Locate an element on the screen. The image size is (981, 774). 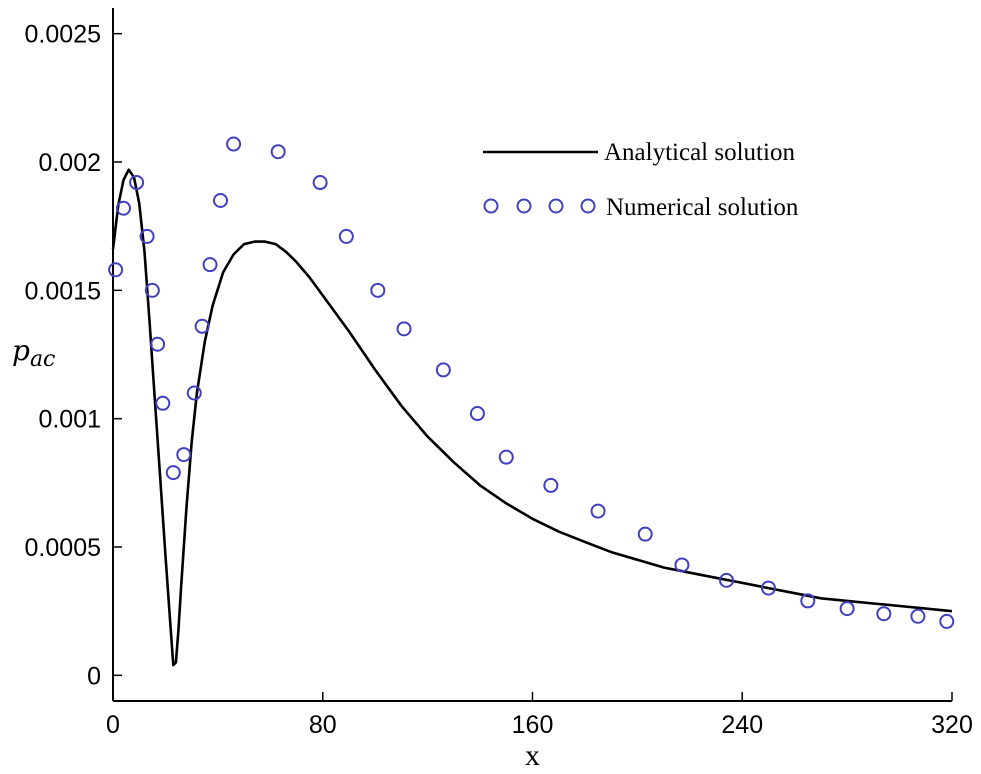
y-tick-label: 0 is located at coordinates (94, 676).